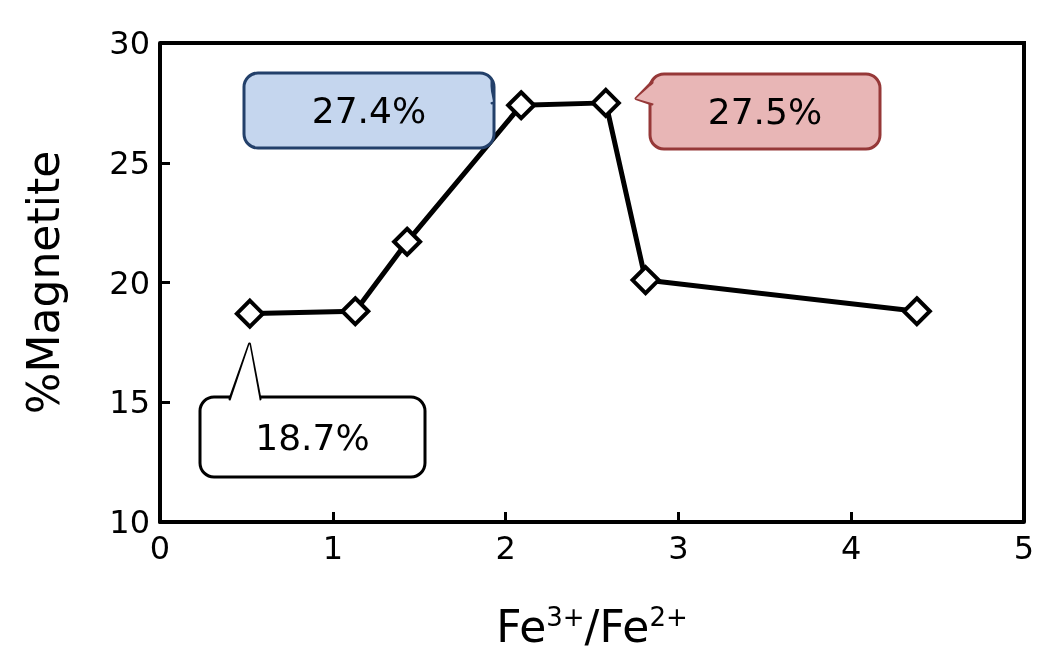  What do you see at coordinates (129, 43) in the screenshot?
I see `y-tick-label: 30` at bounding box center [129, 43].